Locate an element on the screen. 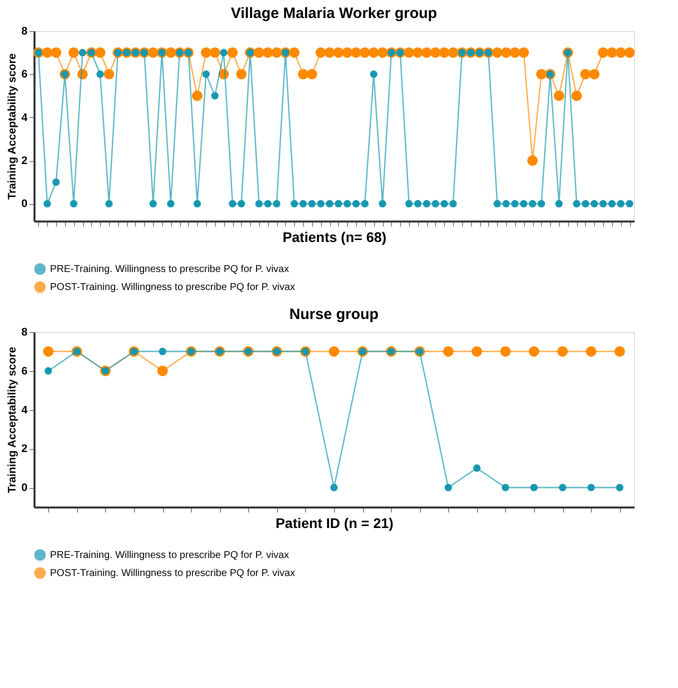 The height and width of the screenshot is (688, 678). chart-title: Village Malaria Worker group is located at coordinates (334, 13).